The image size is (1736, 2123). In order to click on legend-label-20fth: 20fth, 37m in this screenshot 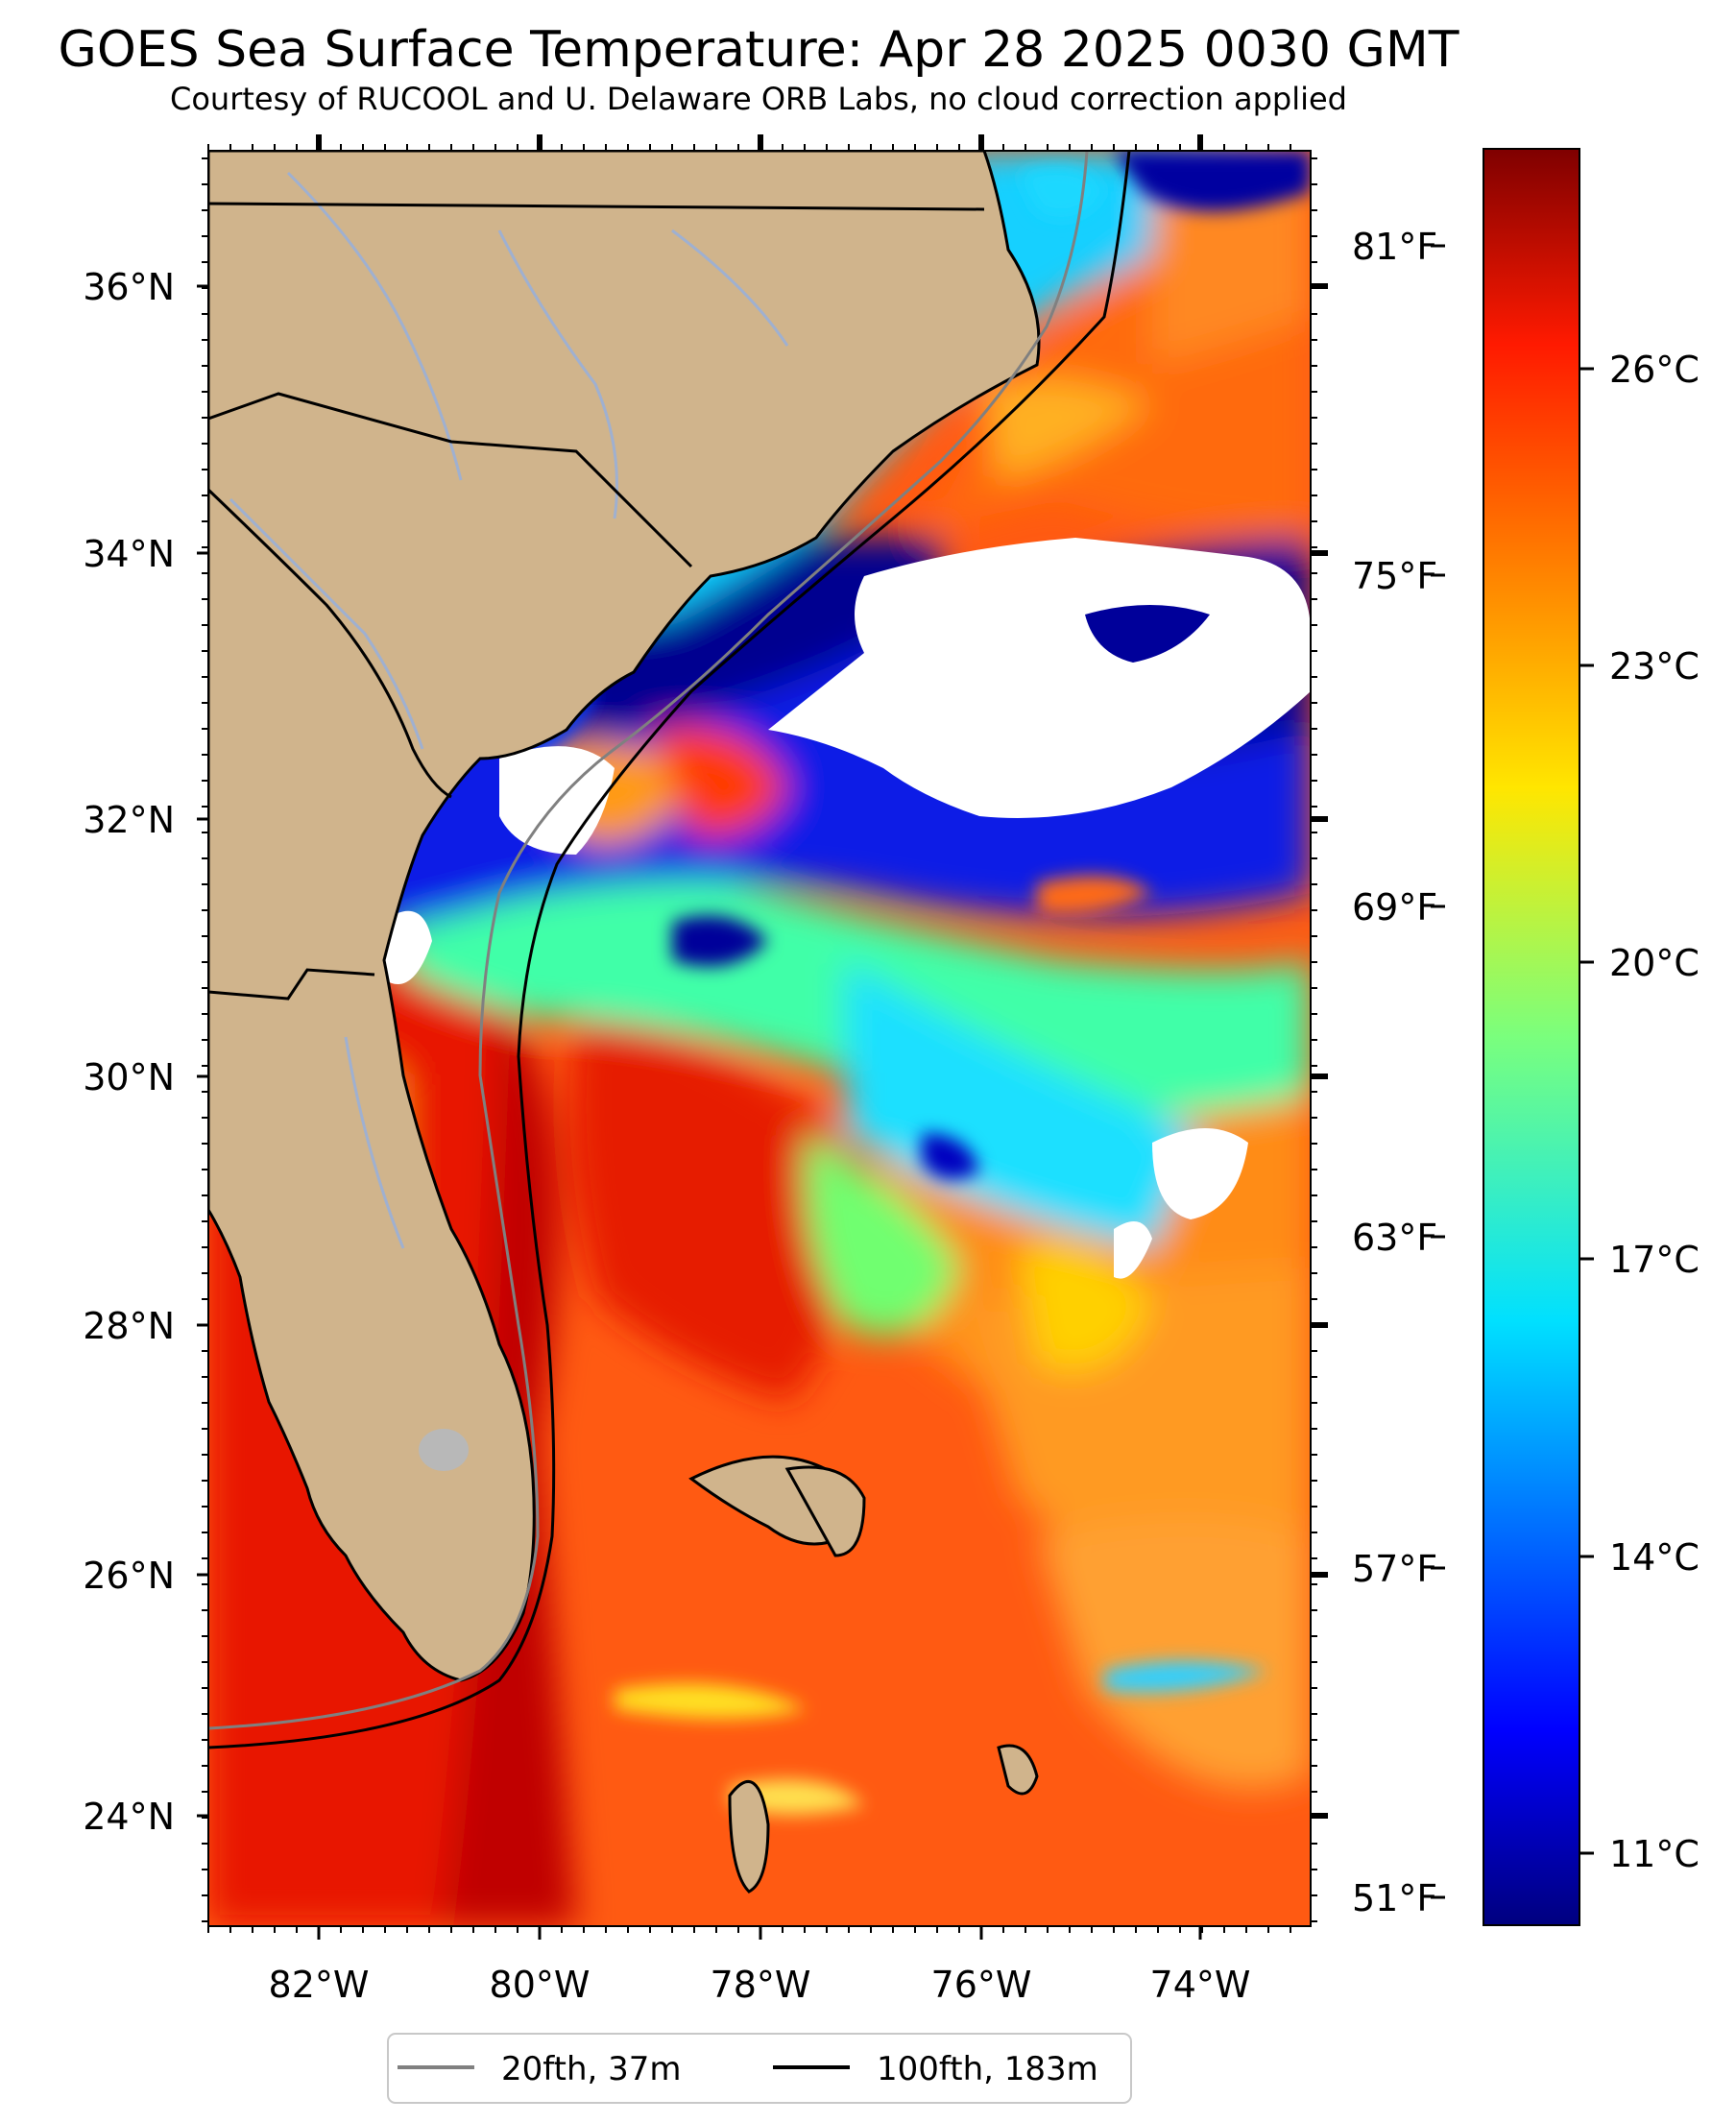, I will do `click(591, 2069)`.